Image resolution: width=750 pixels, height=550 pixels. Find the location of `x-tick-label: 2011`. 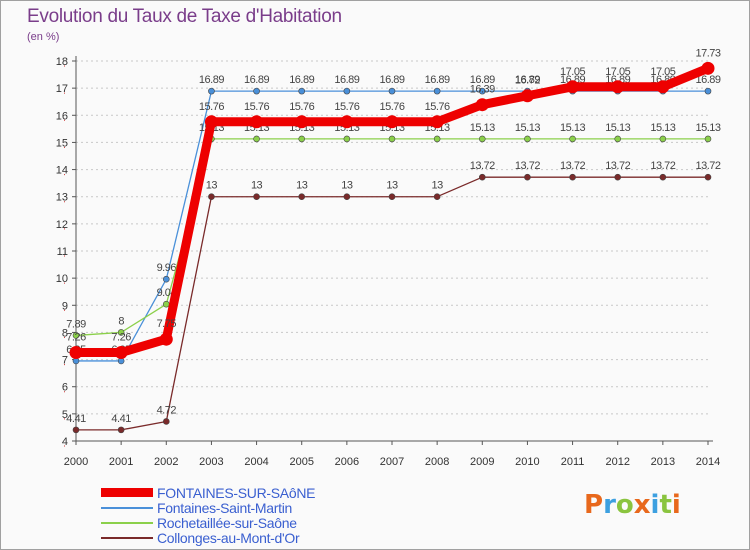

x-tick-label: 2011 is located at coordinates (573, 462).